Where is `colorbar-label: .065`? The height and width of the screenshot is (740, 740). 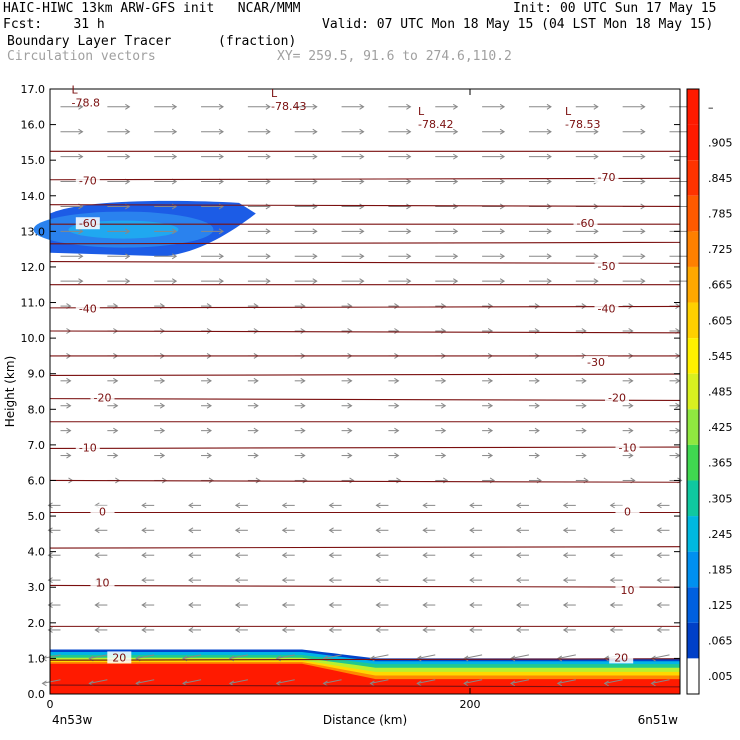 colorbar-label: .065 is located at coordinates (720, 641).